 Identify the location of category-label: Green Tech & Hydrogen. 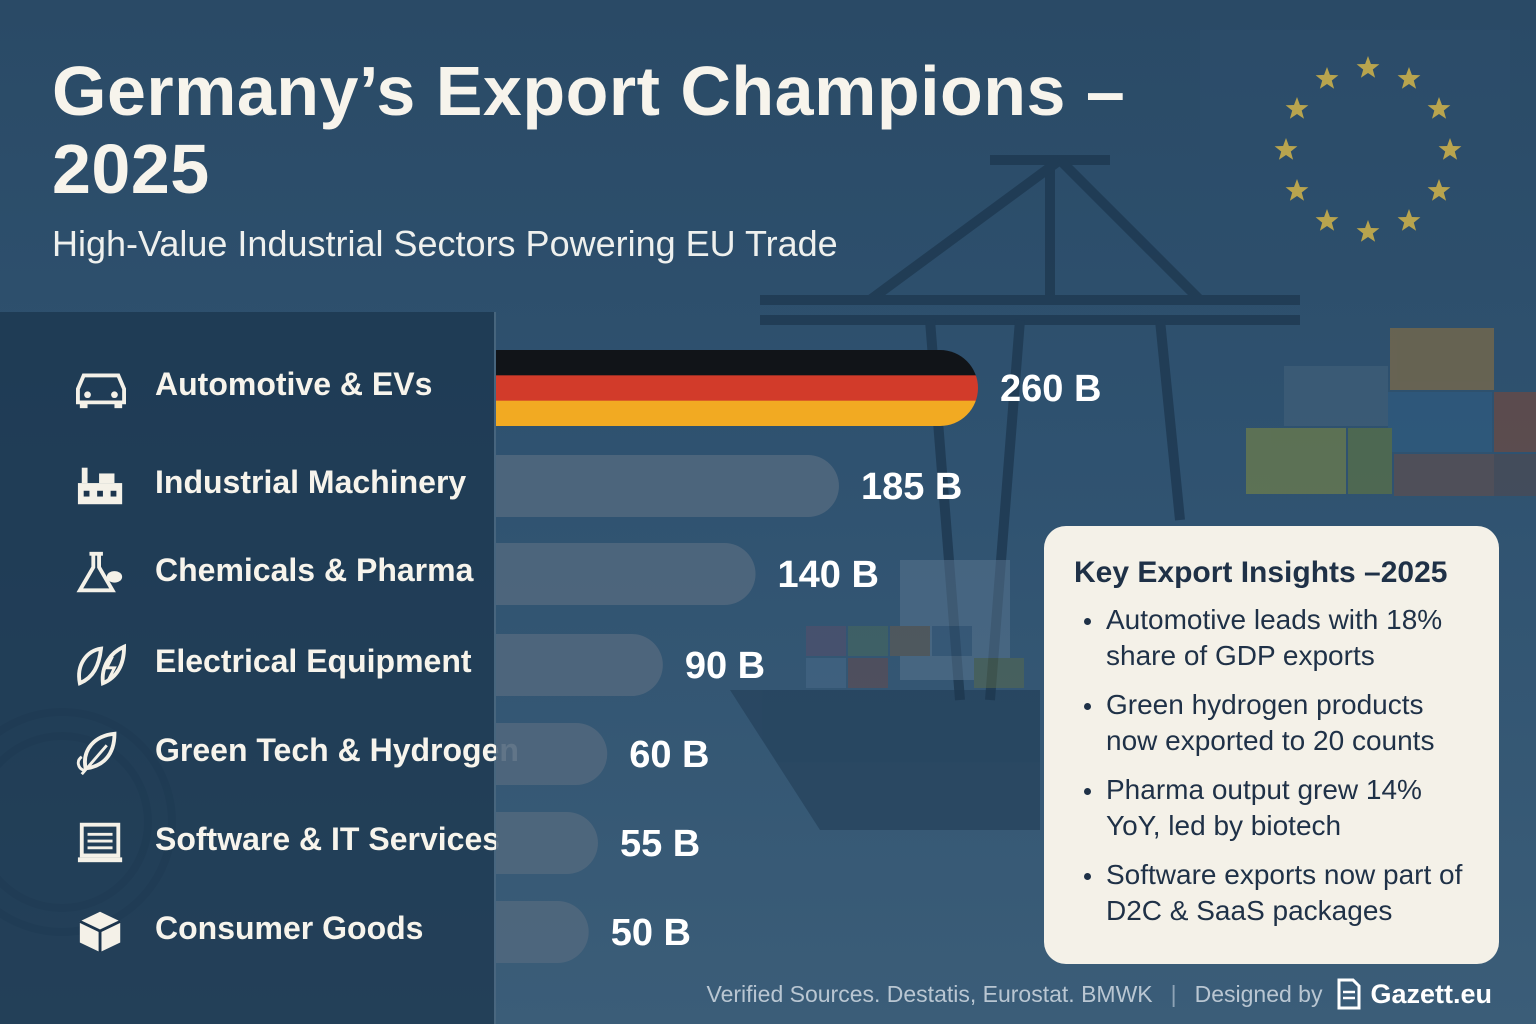
(337, 750).